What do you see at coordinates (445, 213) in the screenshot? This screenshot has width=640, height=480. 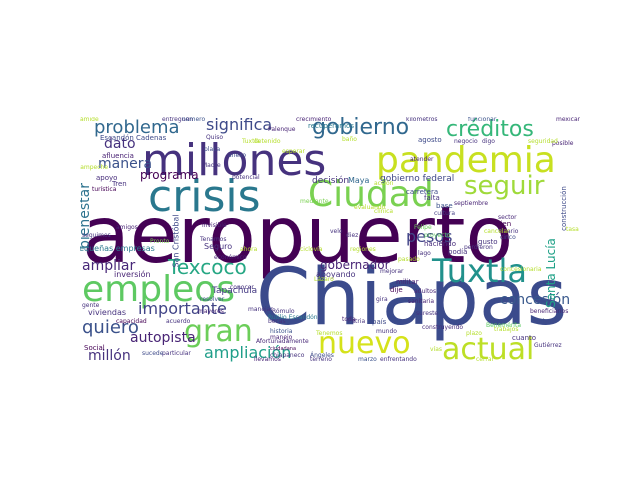 I see `cloud-word: cultura` at bounding box center [445, 213].